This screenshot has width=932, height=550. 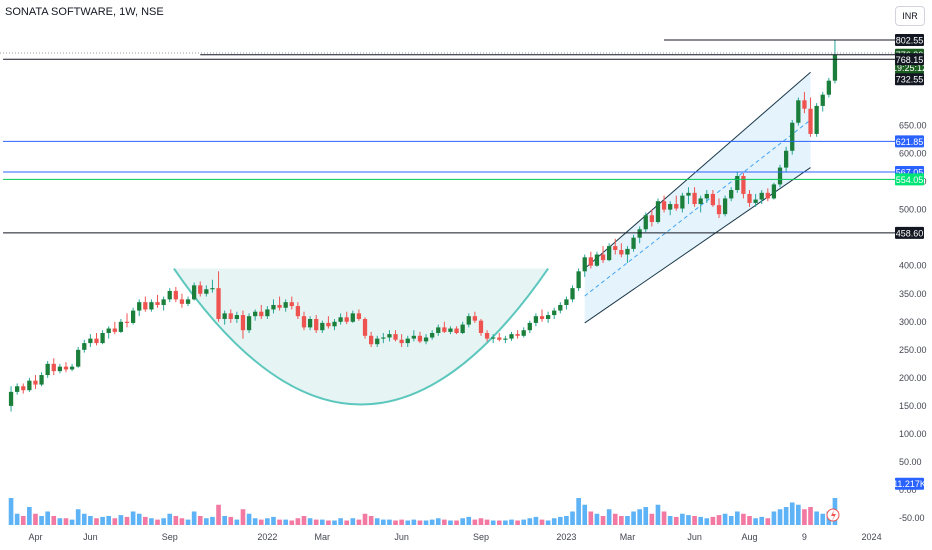 What do you see at coordinates (481, 537) in the screenshot?
I see `time-tick-label: Sep` at bounding box center [481, 537].